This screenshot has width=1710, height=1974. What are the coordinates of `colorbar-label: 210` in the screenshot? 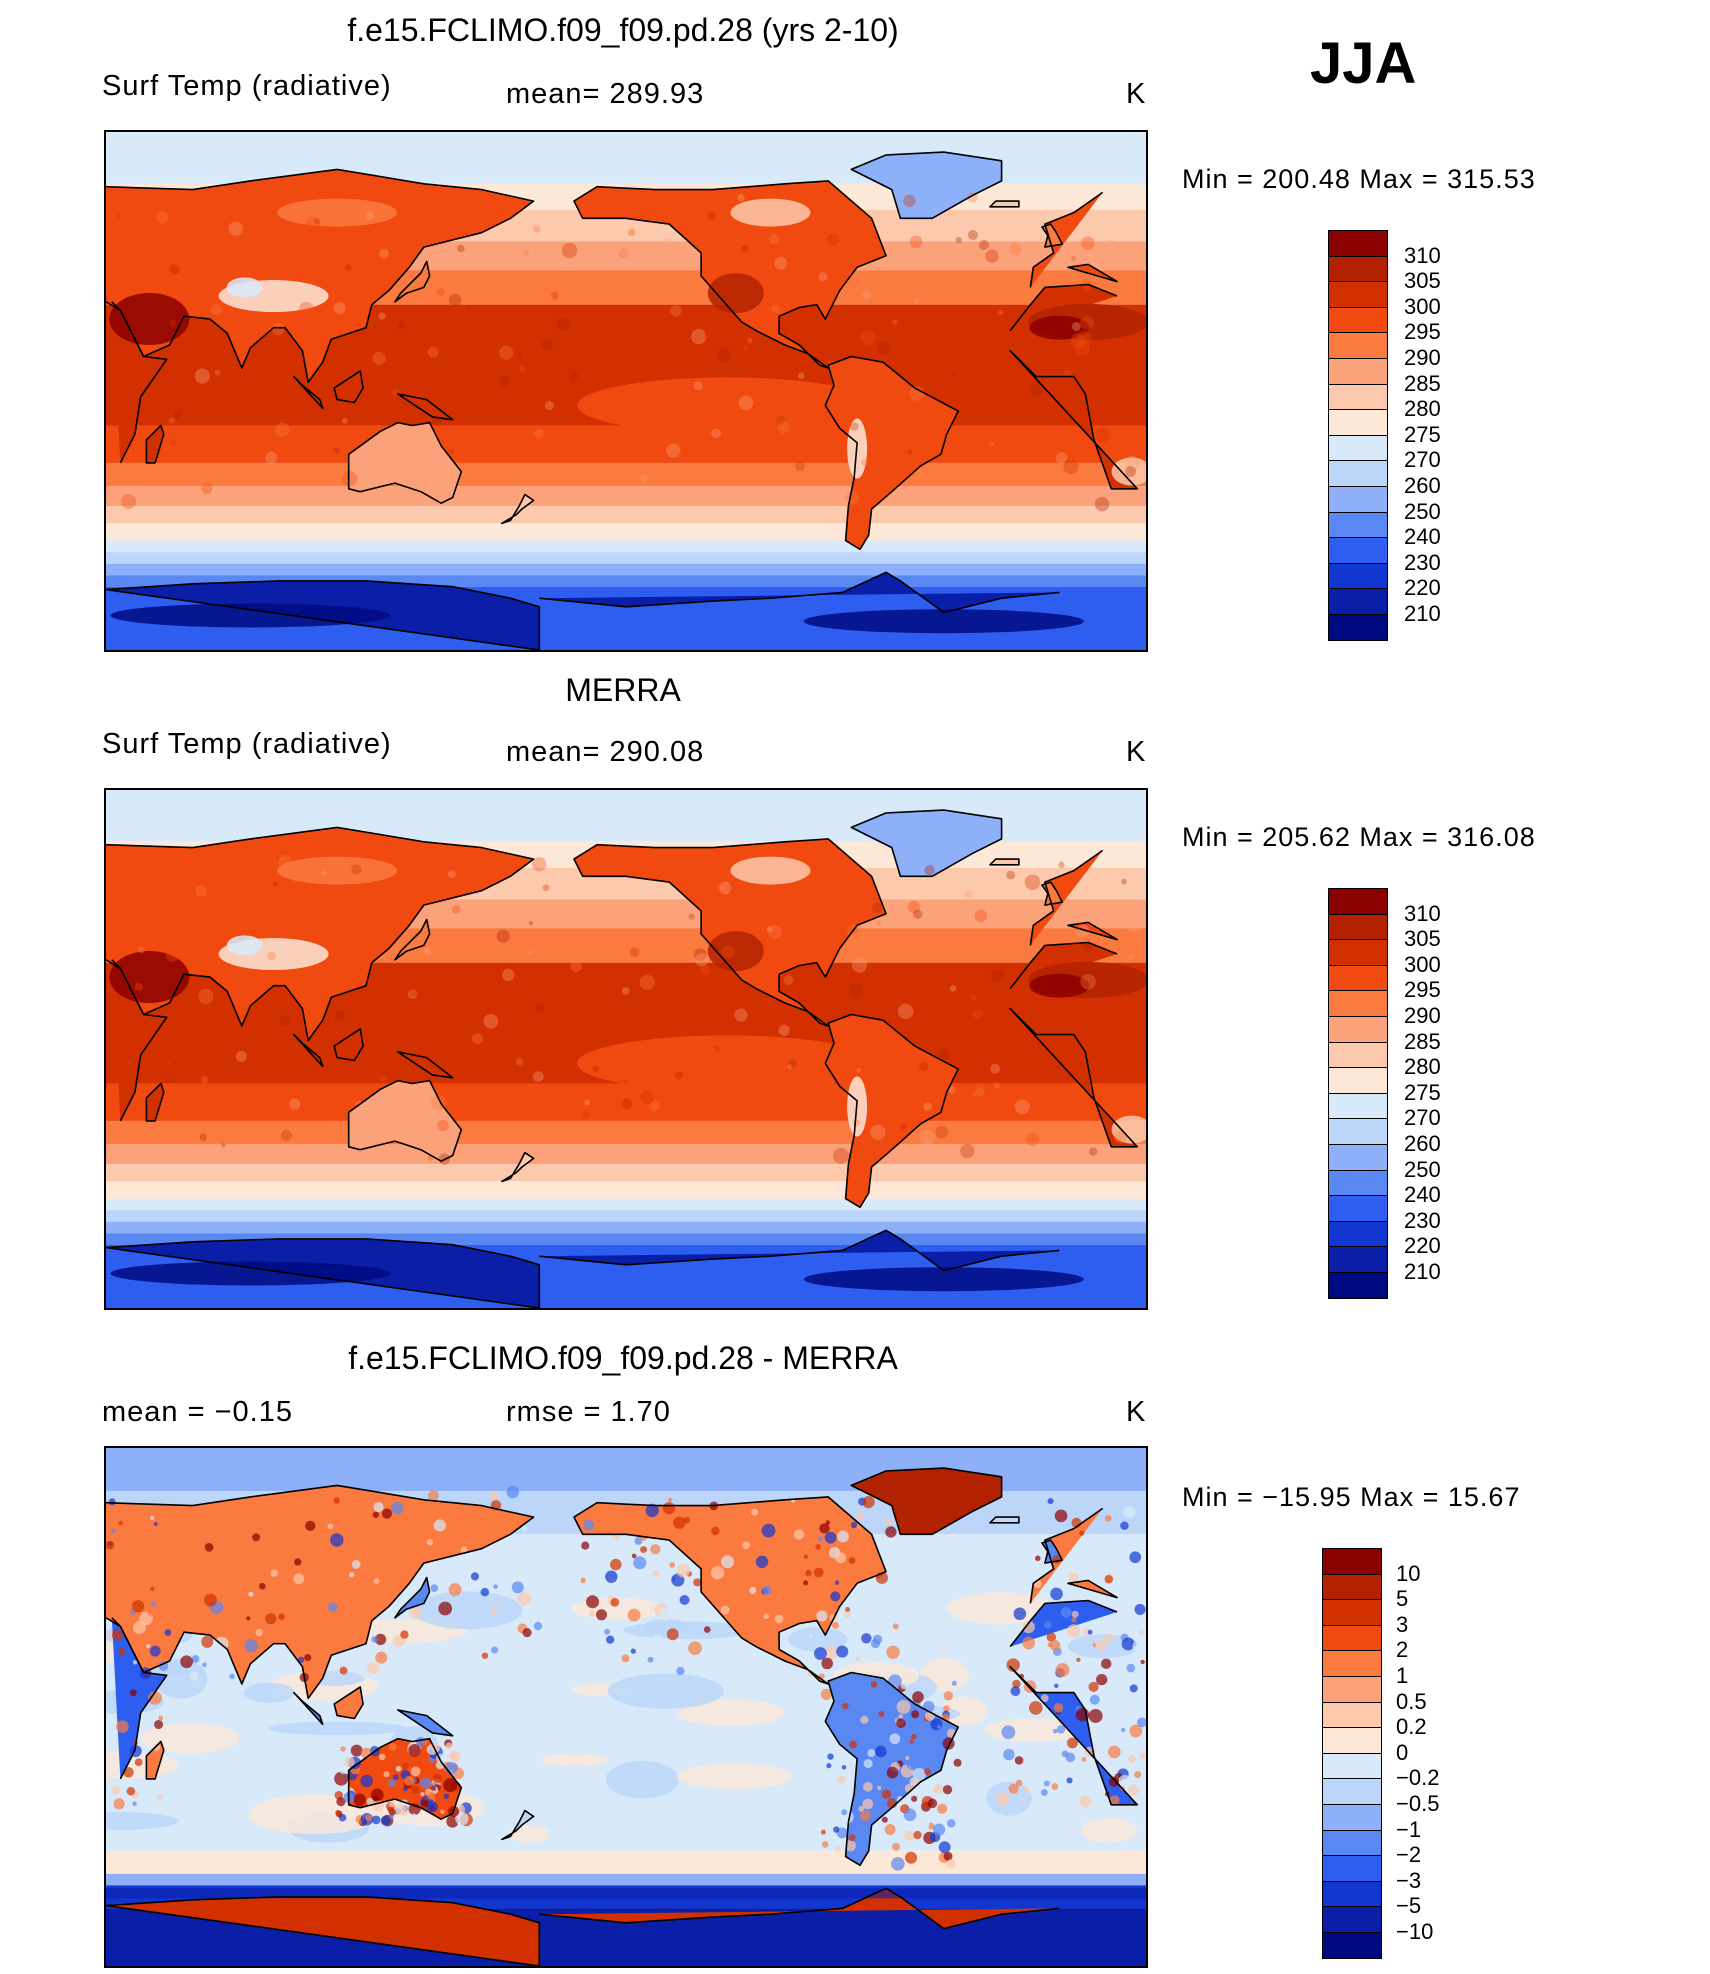 It's located at (1422, 1271).